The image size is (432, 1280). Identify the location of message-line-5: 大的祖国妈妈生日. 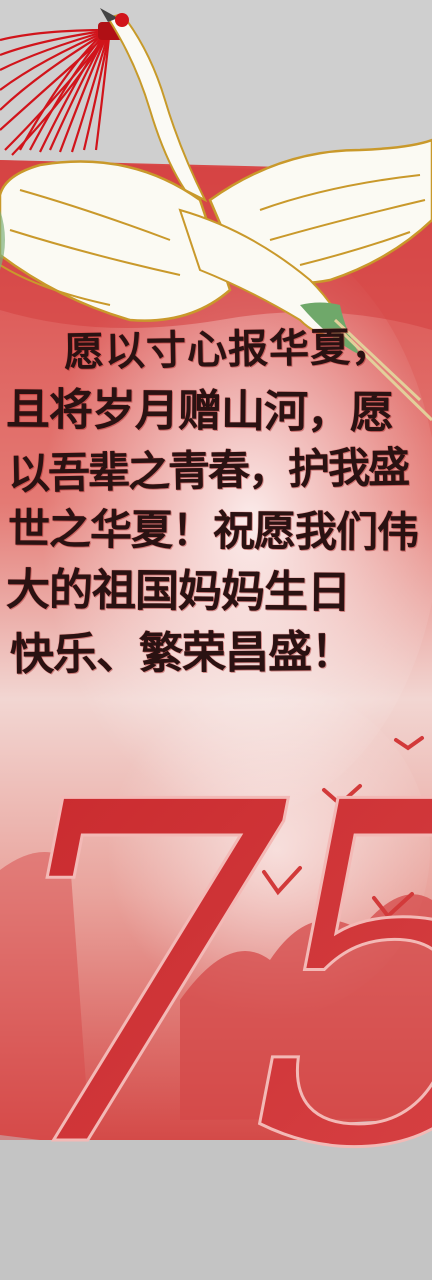
(178, 591).